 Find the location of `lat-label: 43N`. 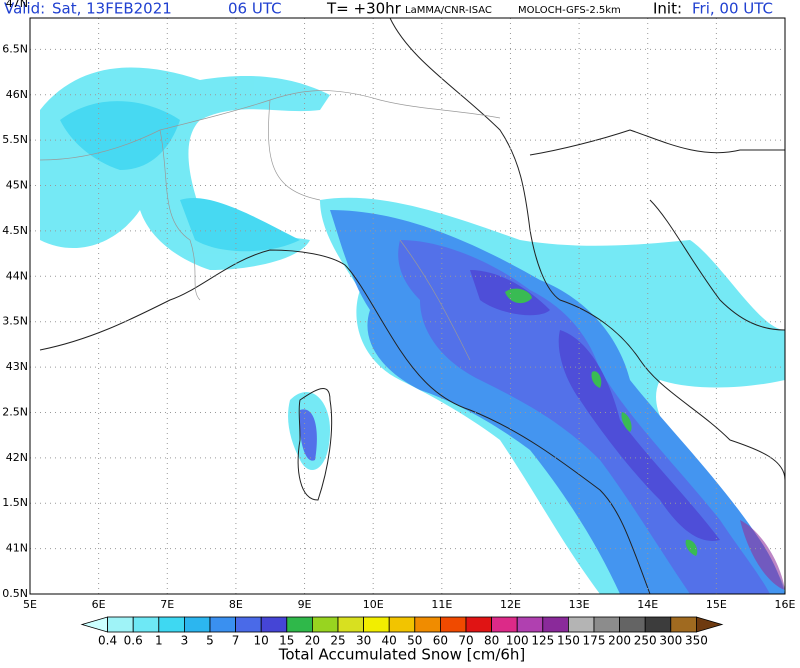

lat-label: 43N is located at coordinates (17, 366).